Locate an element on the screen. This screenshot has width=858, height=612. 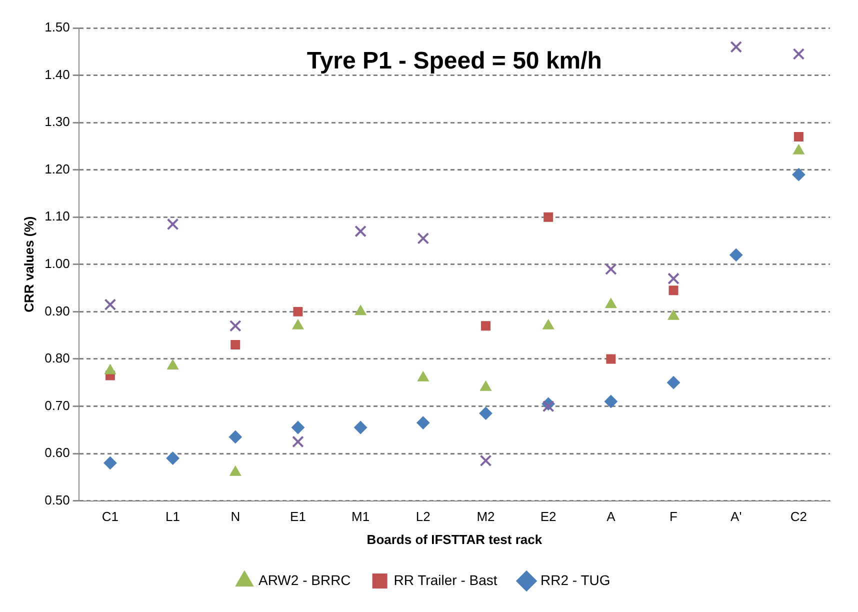
y-tick-label: 1.30 is located at coordinates (57, 122).